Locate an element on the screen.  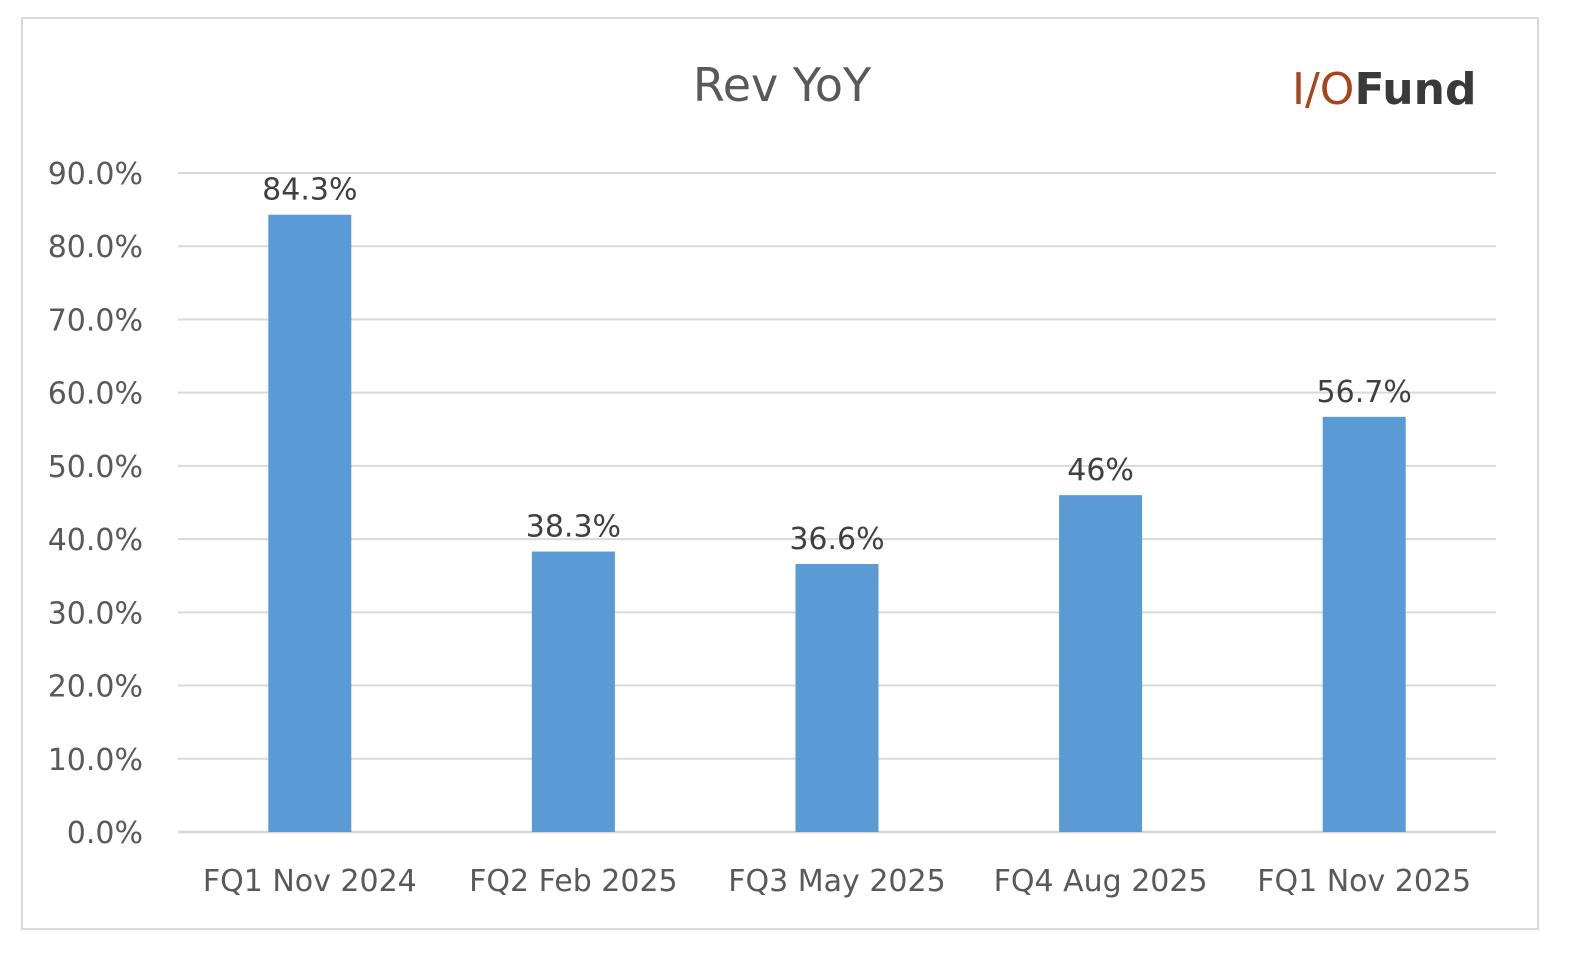
x-tick-label: FQ3 May 2025 is located at coordinates (836, 881).